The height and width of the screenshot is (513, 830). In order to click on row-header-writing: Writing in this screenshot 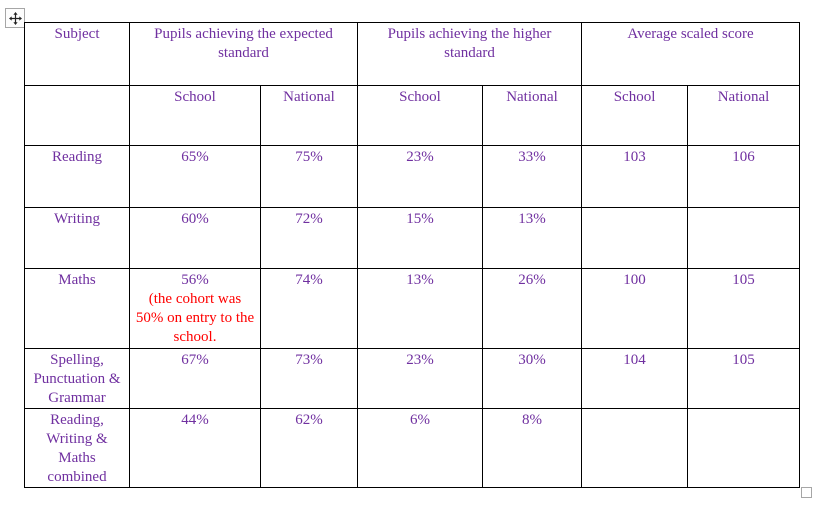, I will do `click(77, 238)`.